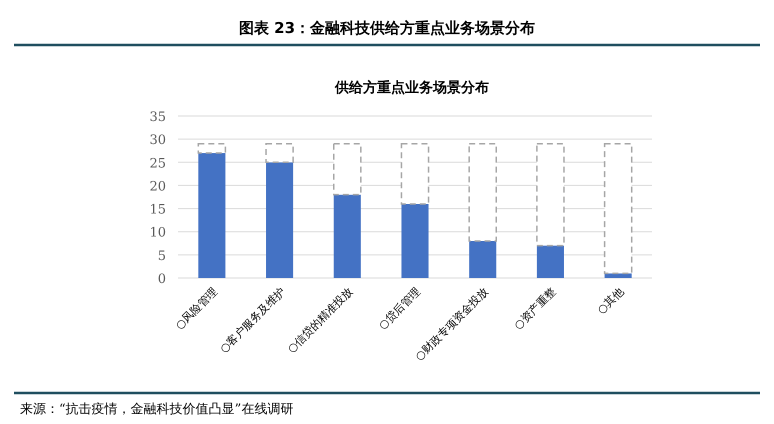 Image resolution: width=774 pixels, height=424 pixels. What do you see at coordinates (387, 28) in the screenshot?
I see `chart-title: 图表 23：金融科技供给方重点业务场景分布` at bounding box center [387, 28].